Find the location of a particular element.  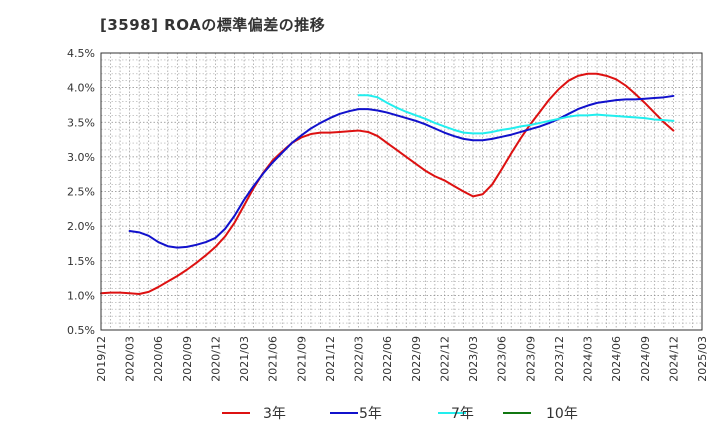

legend: 3年 5年 7年 10年 is located at coordinates (400, 414).